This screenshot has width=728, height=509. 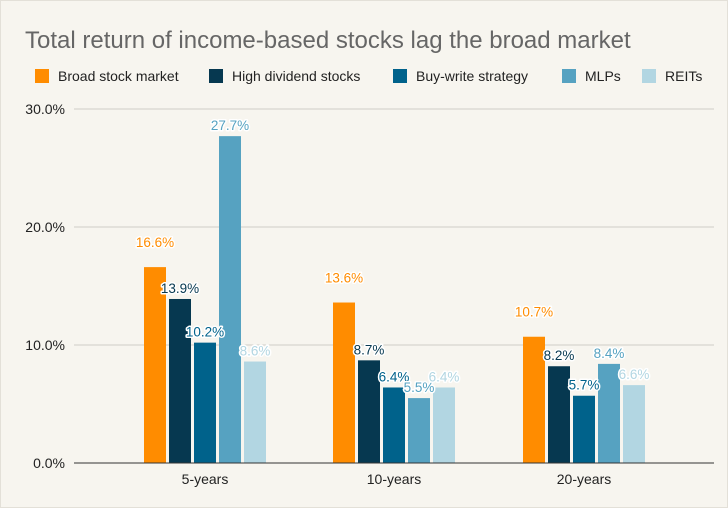 What do you see at coordinates (584, 479) in the screenshot?
I see `x-tick-label: 20-years` at bounding box center [584, 479].